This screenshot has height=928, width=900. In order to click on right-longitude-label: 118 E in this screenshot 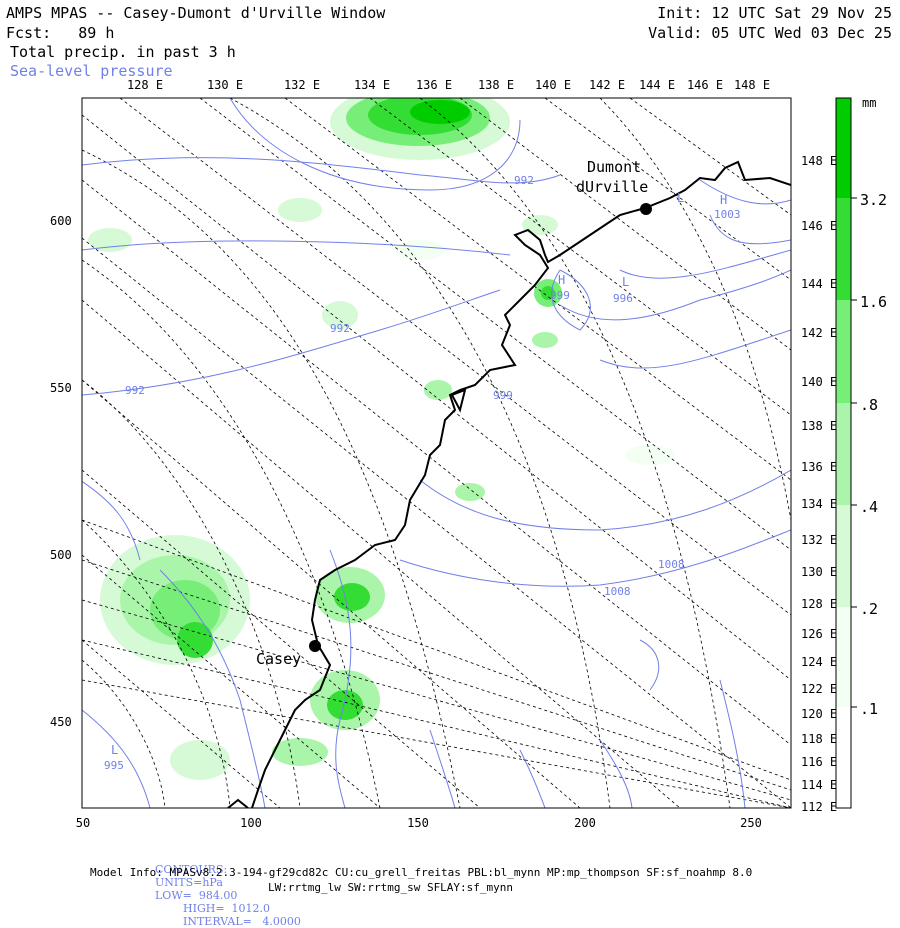, I will do `click(819, 739)`.